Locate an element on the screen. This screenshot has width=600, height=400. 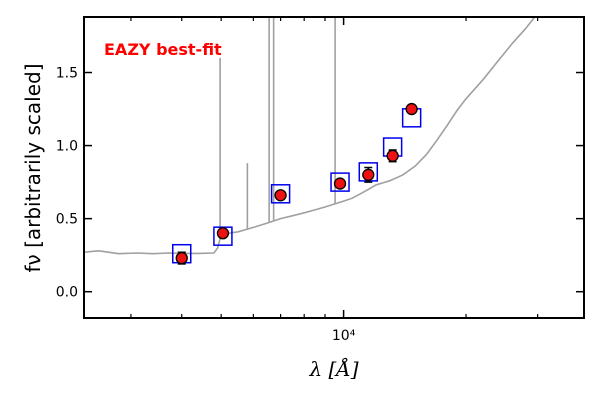
y-tick-label: 0.0 is located at coordinates (67, 293).